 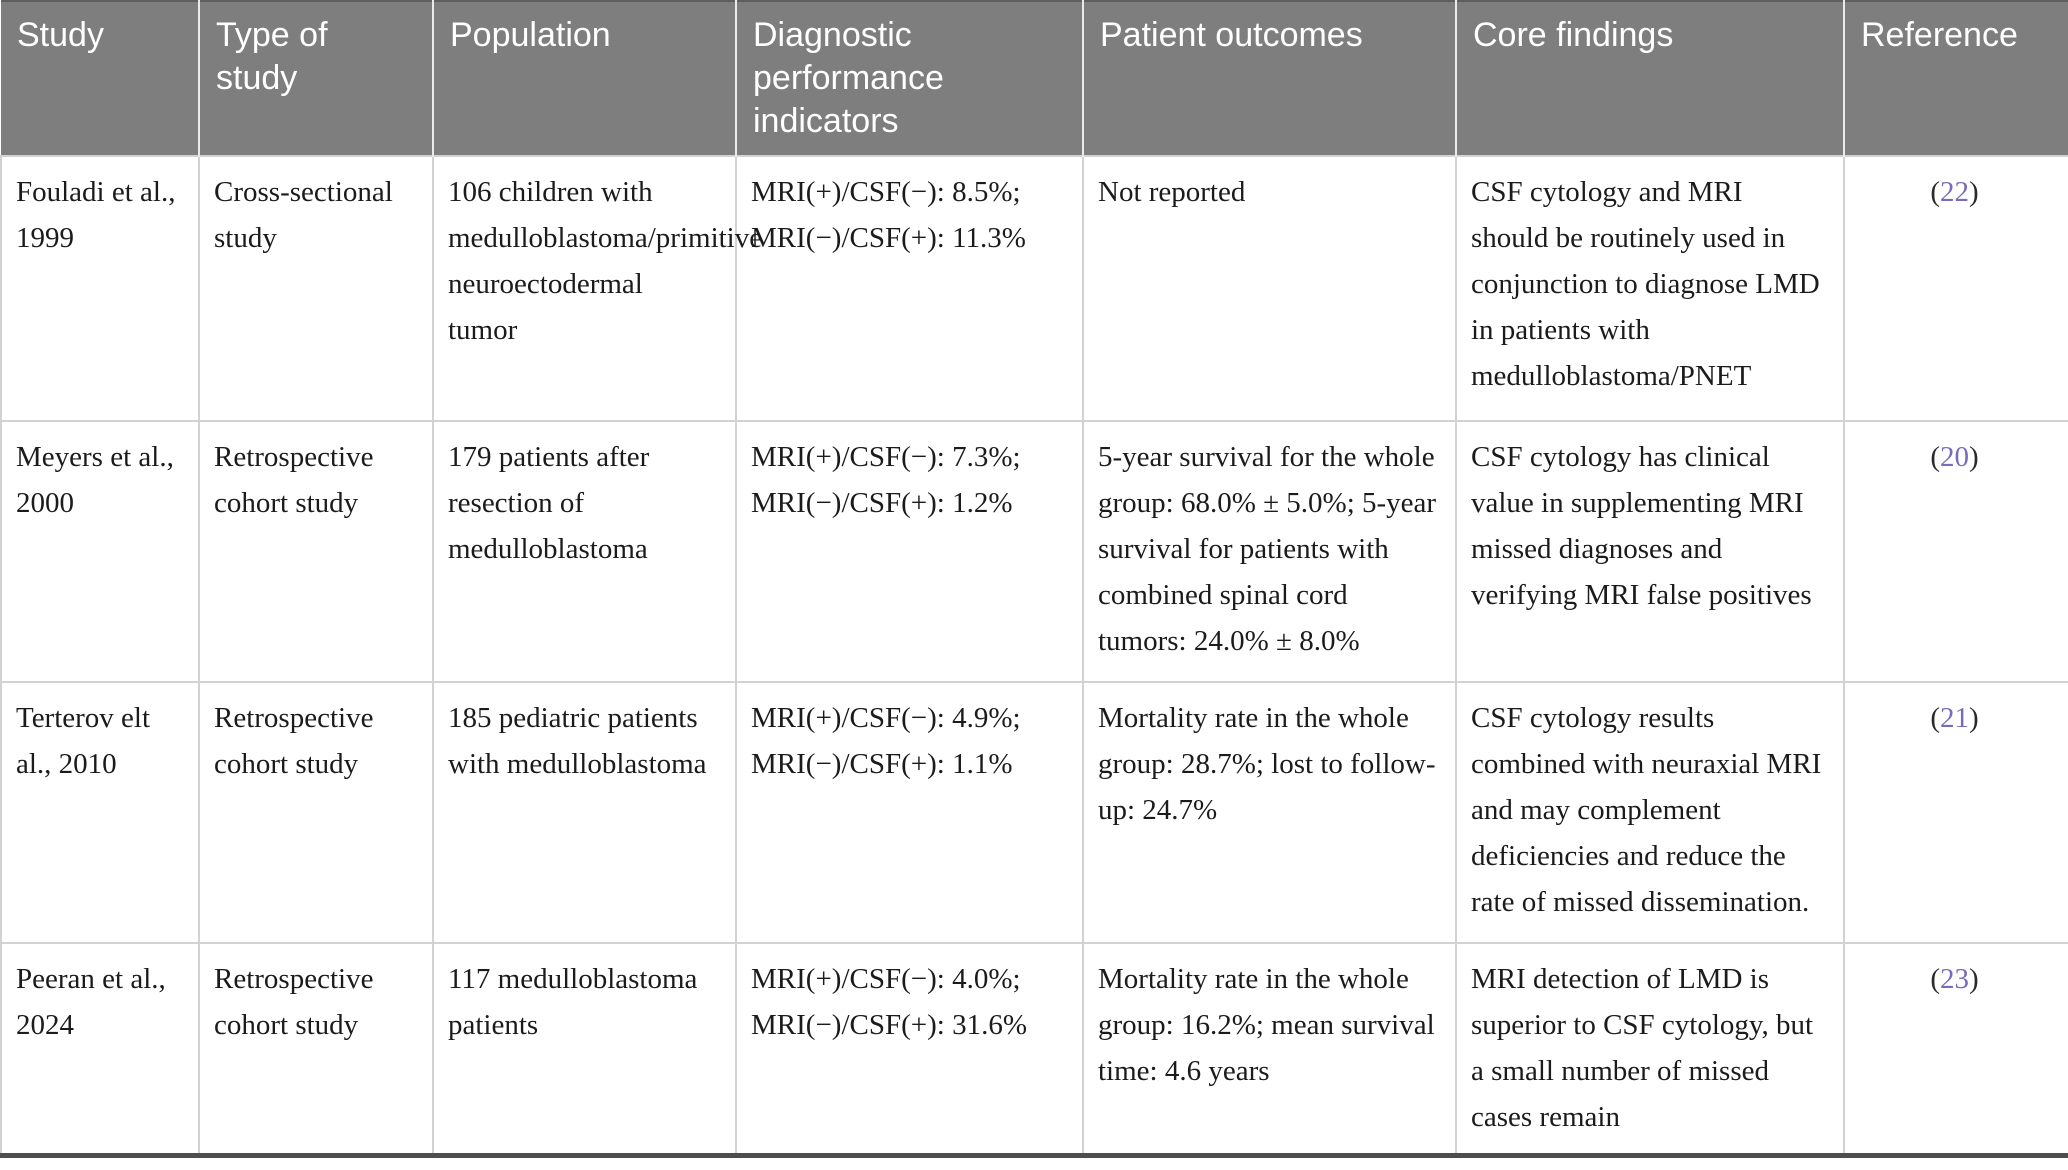 What do you see at coordinates (1231, 35) in the screenshot?
I see `header-patient-outcomes-label: Patient outcomes` at bounding box center [1231, 35].